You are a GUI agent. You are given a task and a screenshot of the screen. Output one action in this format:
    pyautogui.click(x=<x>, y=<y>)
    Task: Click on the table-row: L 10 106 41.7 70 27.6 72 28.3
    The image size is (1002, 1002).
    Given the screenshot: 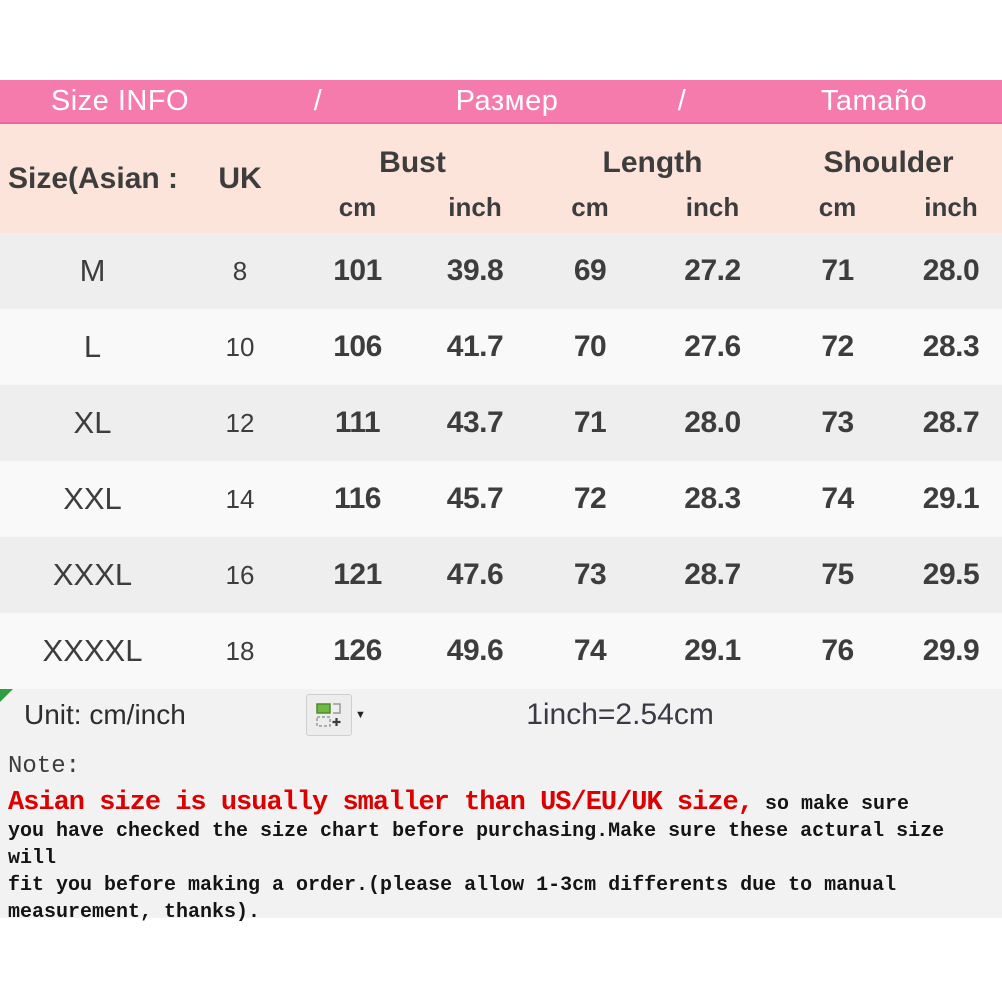 What is the action you would take?
    pyautogui.click(x=501, y=347)
    